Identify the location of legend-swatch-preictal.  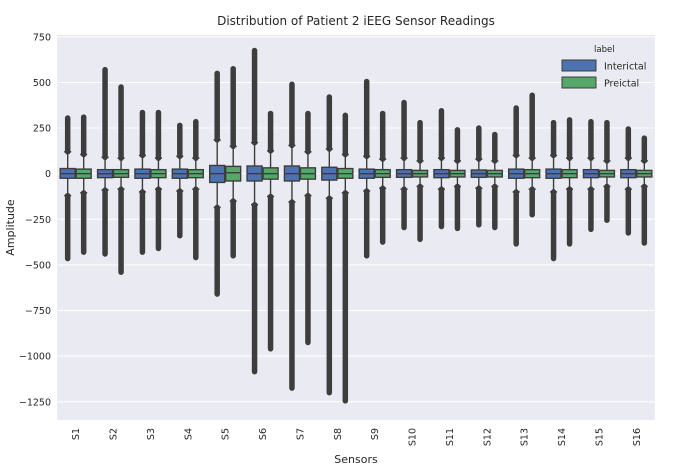
(579, 82).